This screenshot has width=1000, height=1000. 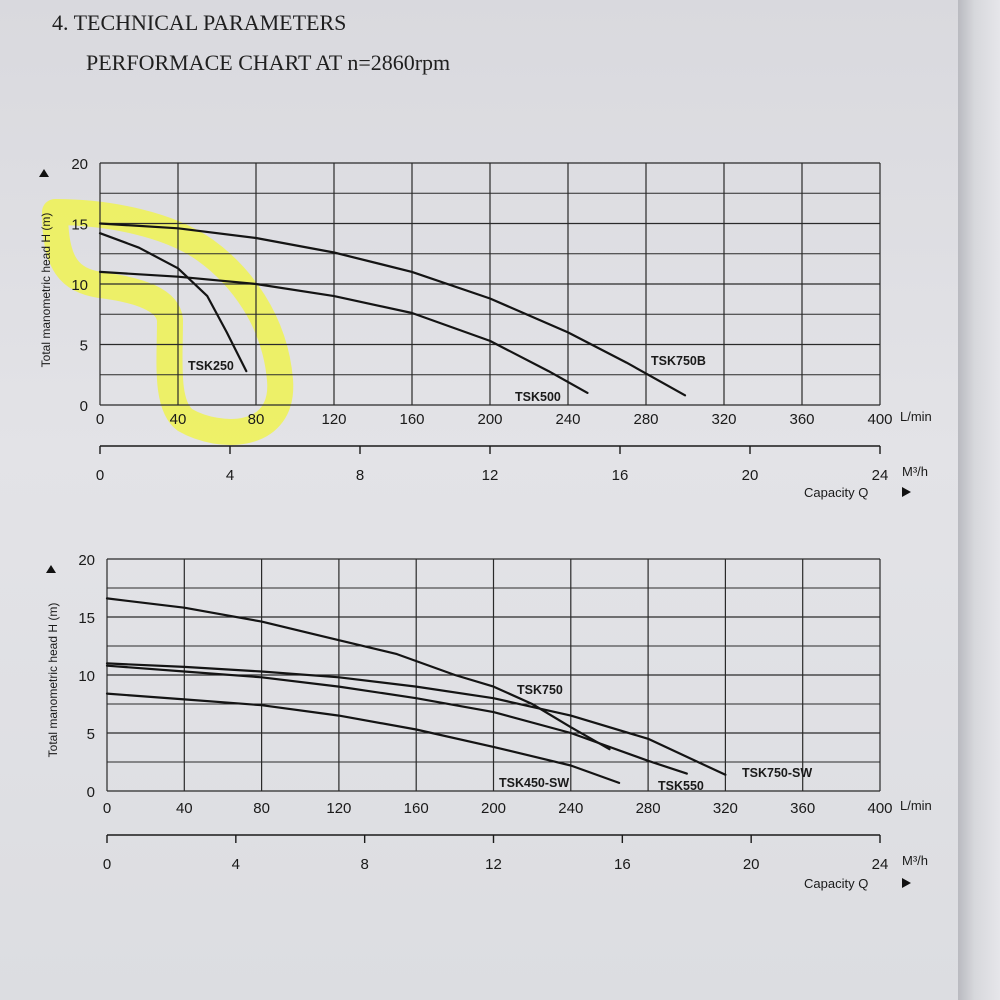 I want to click on section-heading: 4. TECHNICAL PARAMETERS, so click(x=199, y=22).